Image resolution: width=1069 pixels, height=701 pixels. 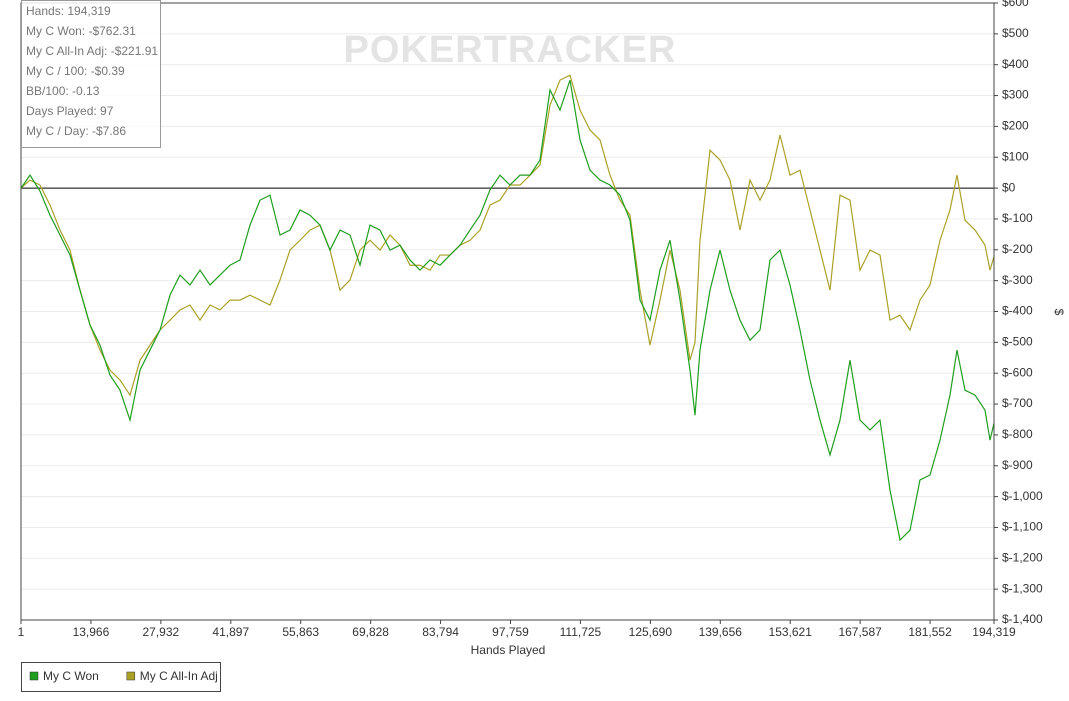 I want to click on y-tick-label: $-900, so click(x=1017, y=465).